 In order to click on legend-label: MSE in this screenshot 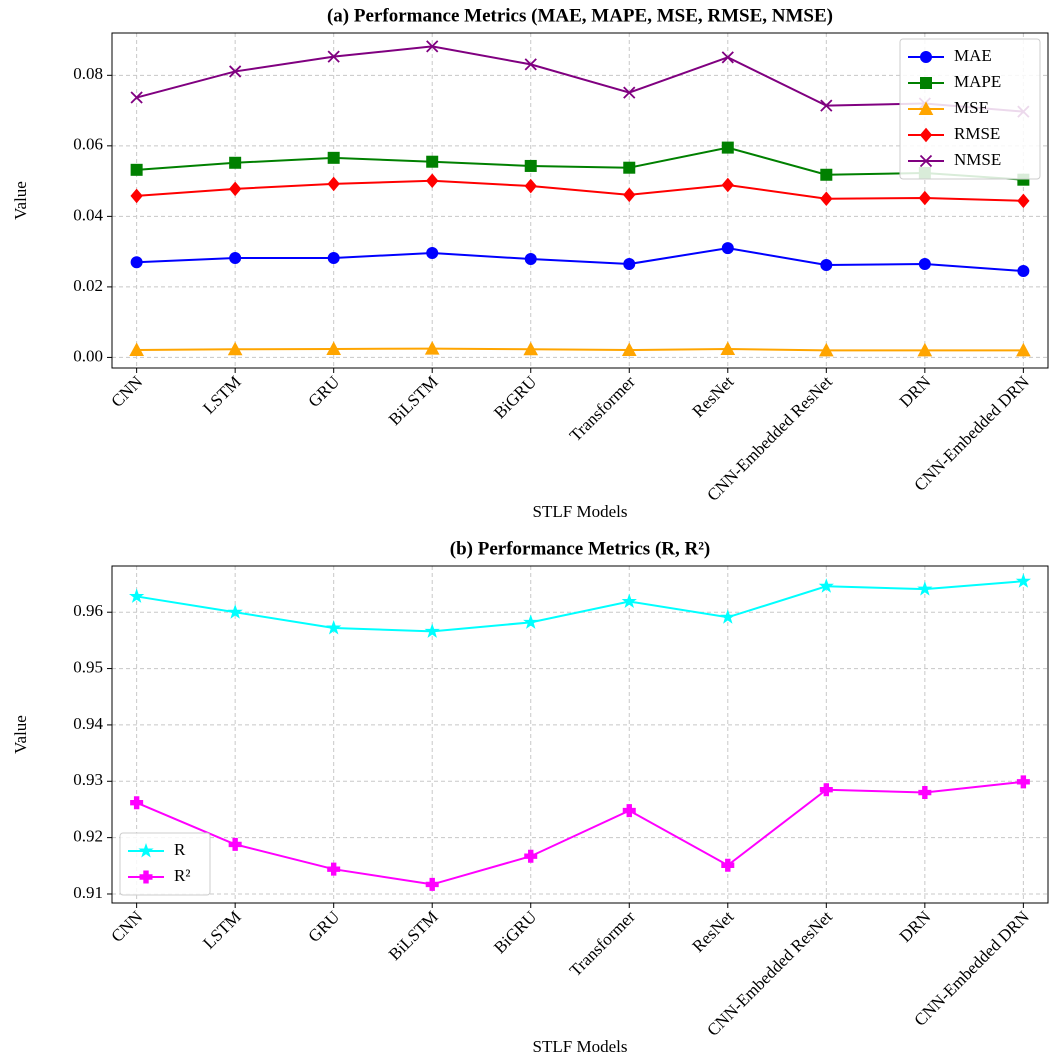, I will do `click(971, 107)`.